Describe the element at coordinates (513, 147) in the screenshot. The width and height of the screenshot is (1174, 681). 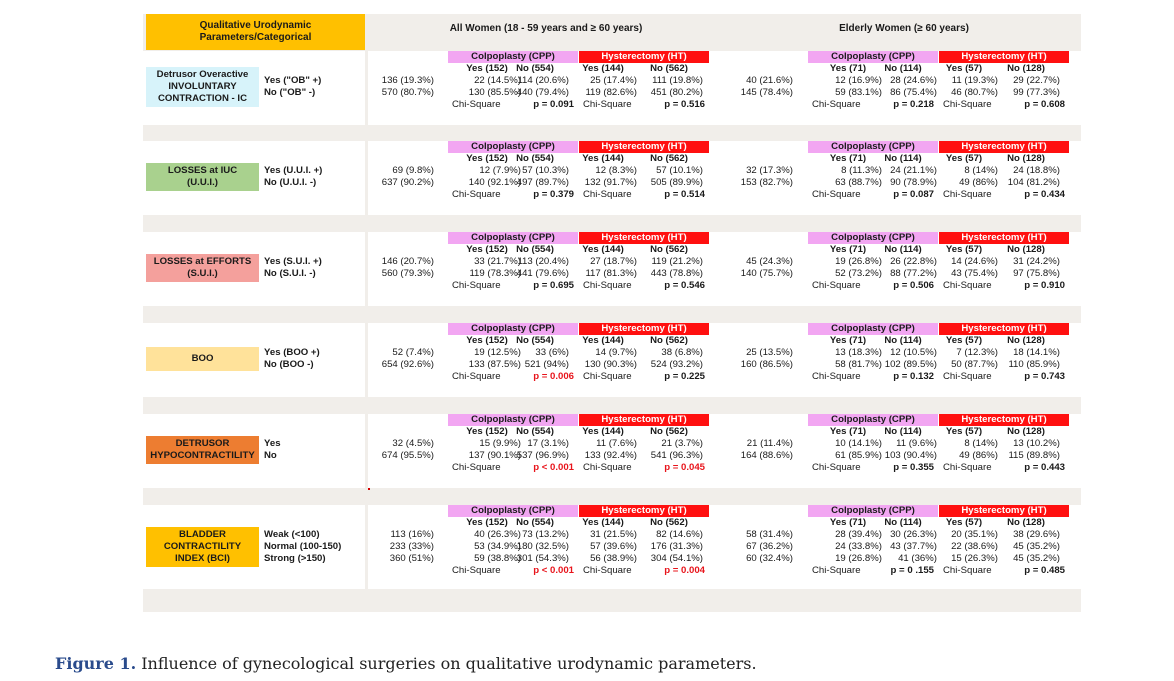
I see `cpp-group-header: Colpoplasty (CPP)` at that location.